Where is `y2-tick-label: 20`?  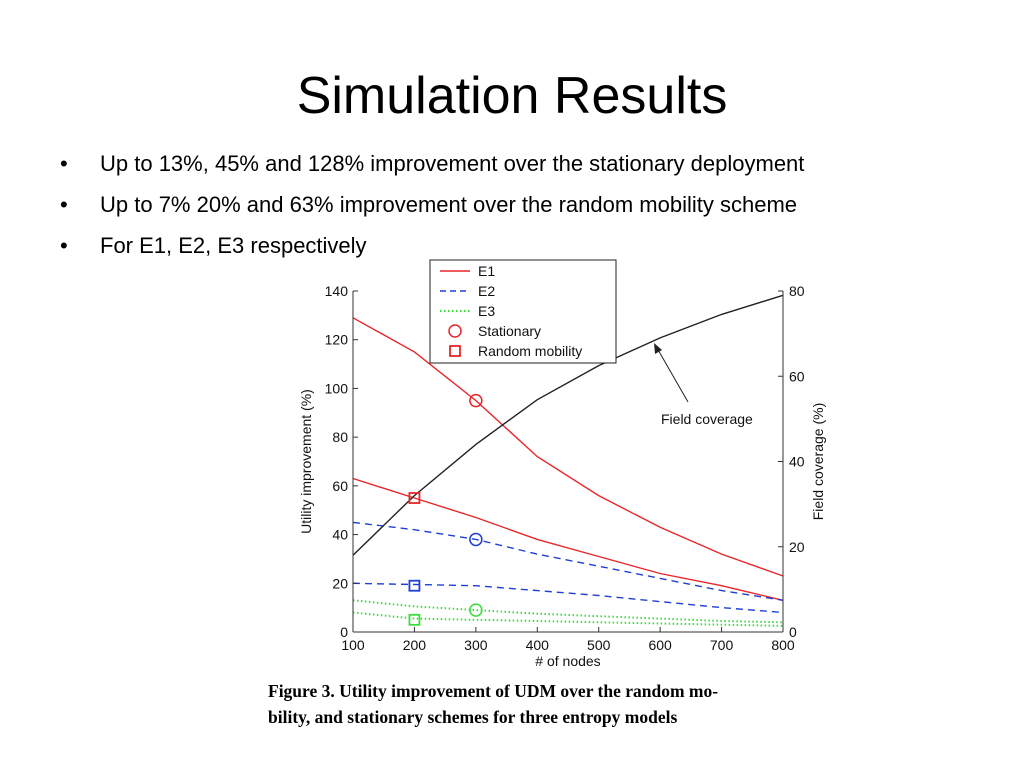 y2-tick-label: 20 is located at coordinates (797, 547).